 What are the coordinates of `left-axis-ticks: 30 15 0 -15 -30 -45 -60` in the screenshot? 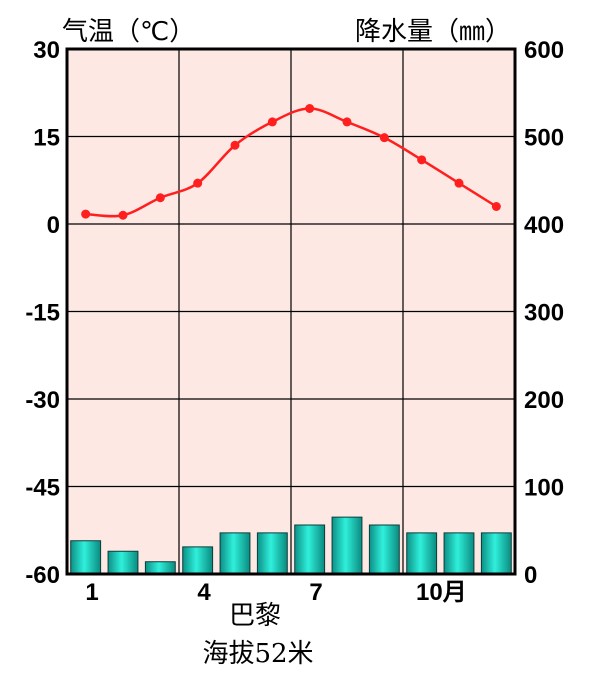 It's located at (42, 313).